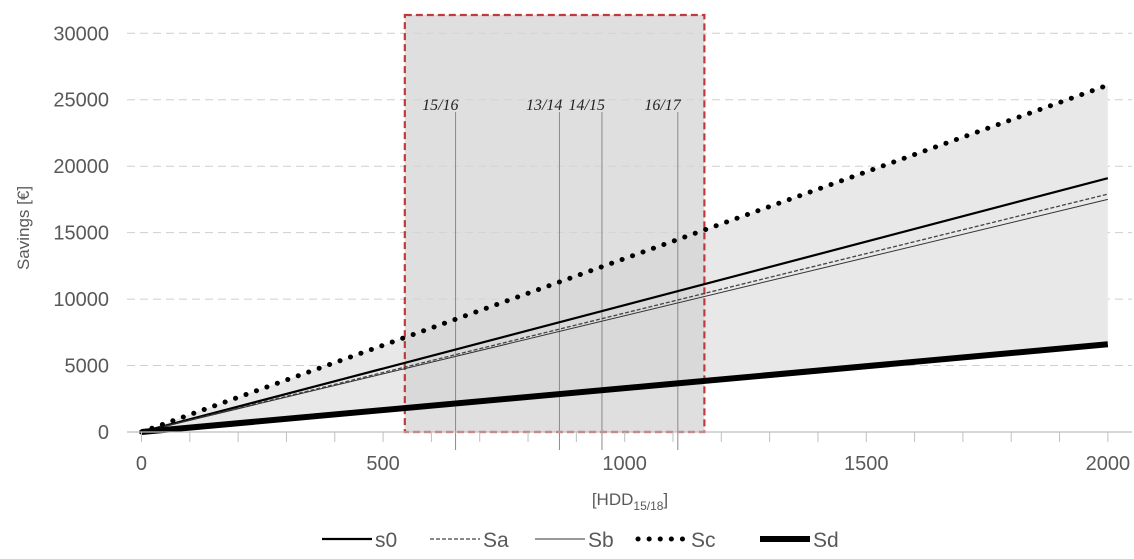  What do you see at coordinates (87, 367) in the screenshot?
I see `y-tick-label-1: 5000` at bounding box center [87, 367].